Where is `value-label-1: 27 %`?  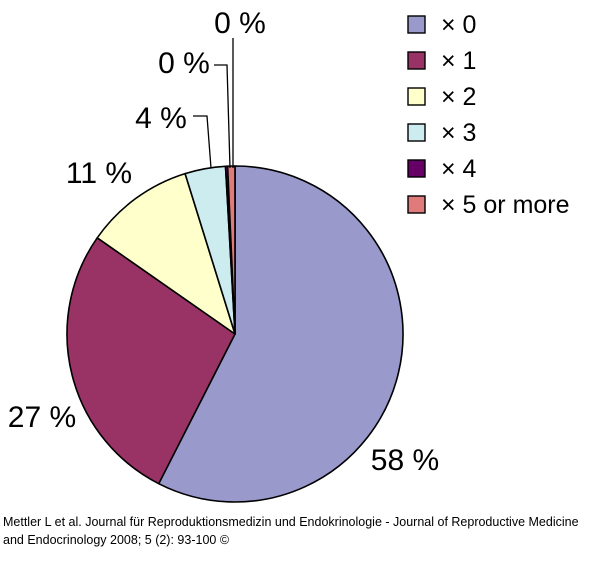 value-label-1: 27 % is located at coordinates (42, 417).